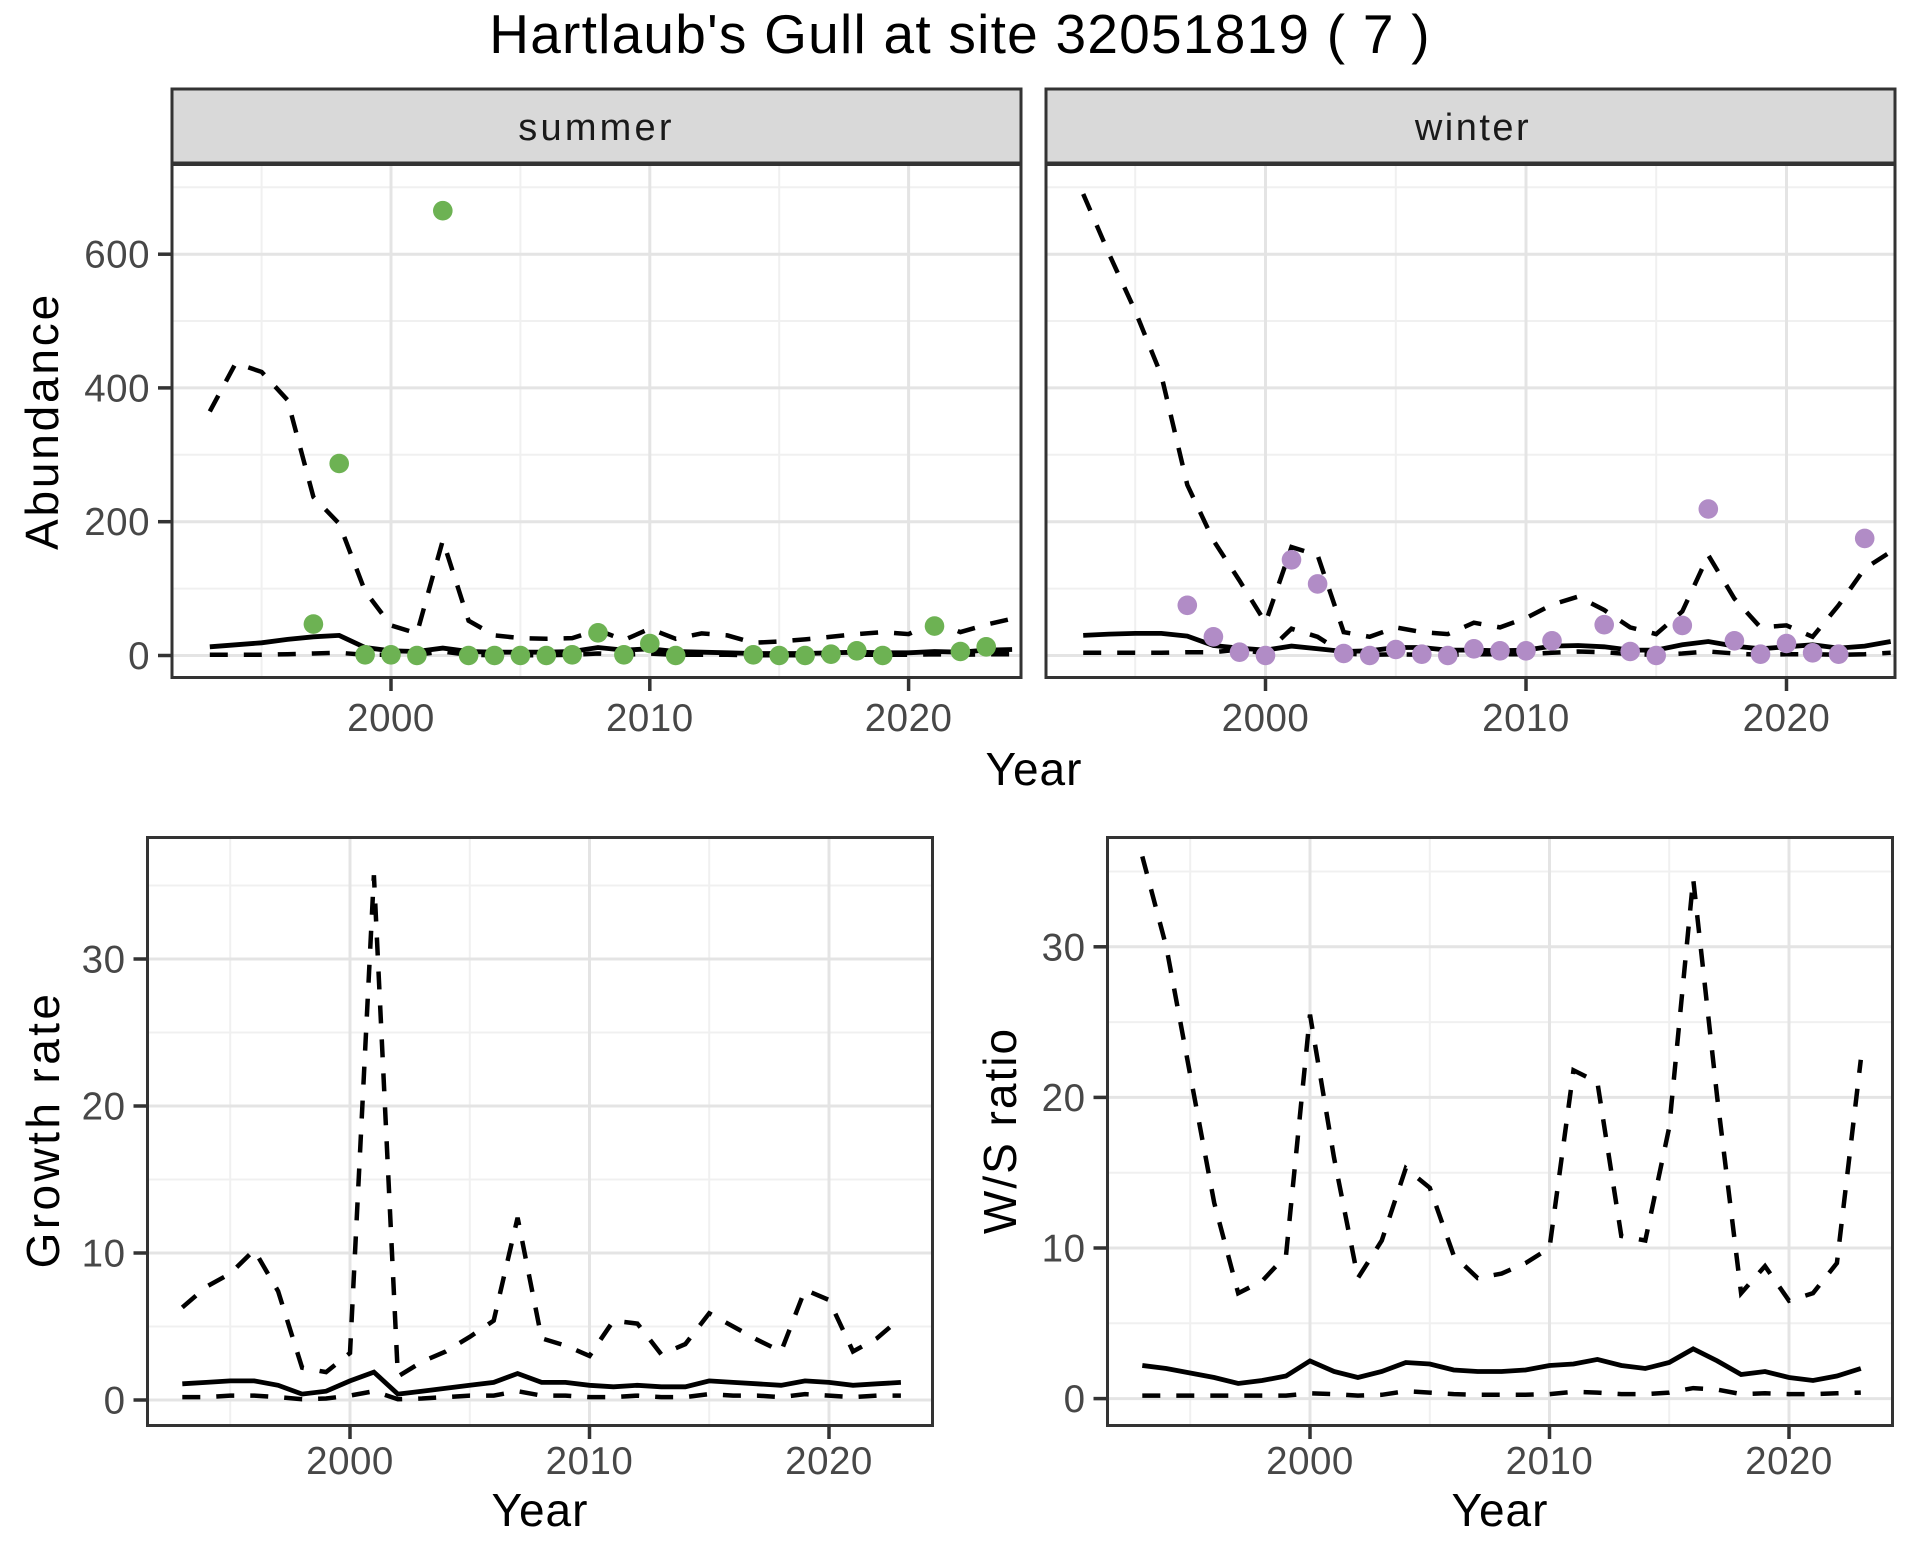 This screenshot has width=1920, height=1560. What do you see at coordinates (960, 34) in the screenshot?
I see `svg-text:Hartlaub's Gull at site 320518: Hartlaub's Gull at site 32051819 ( 7 )` at bounding box center [960, 34].